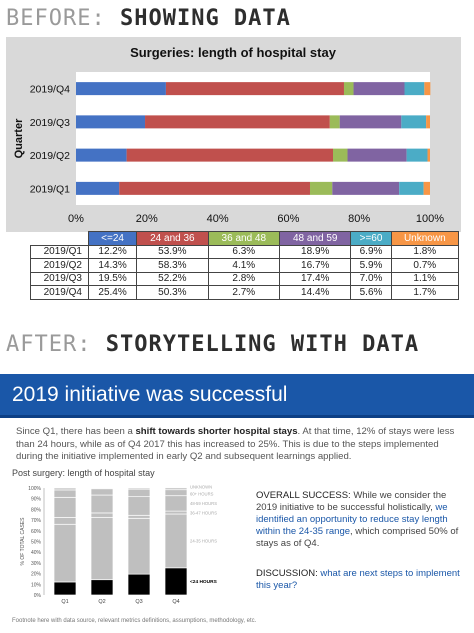 The image size is (474, 633). Describe the element at coordinates (216, 431) in the screenshot. I see `intro-bold: shift towards shorter hospital stays` at that location.